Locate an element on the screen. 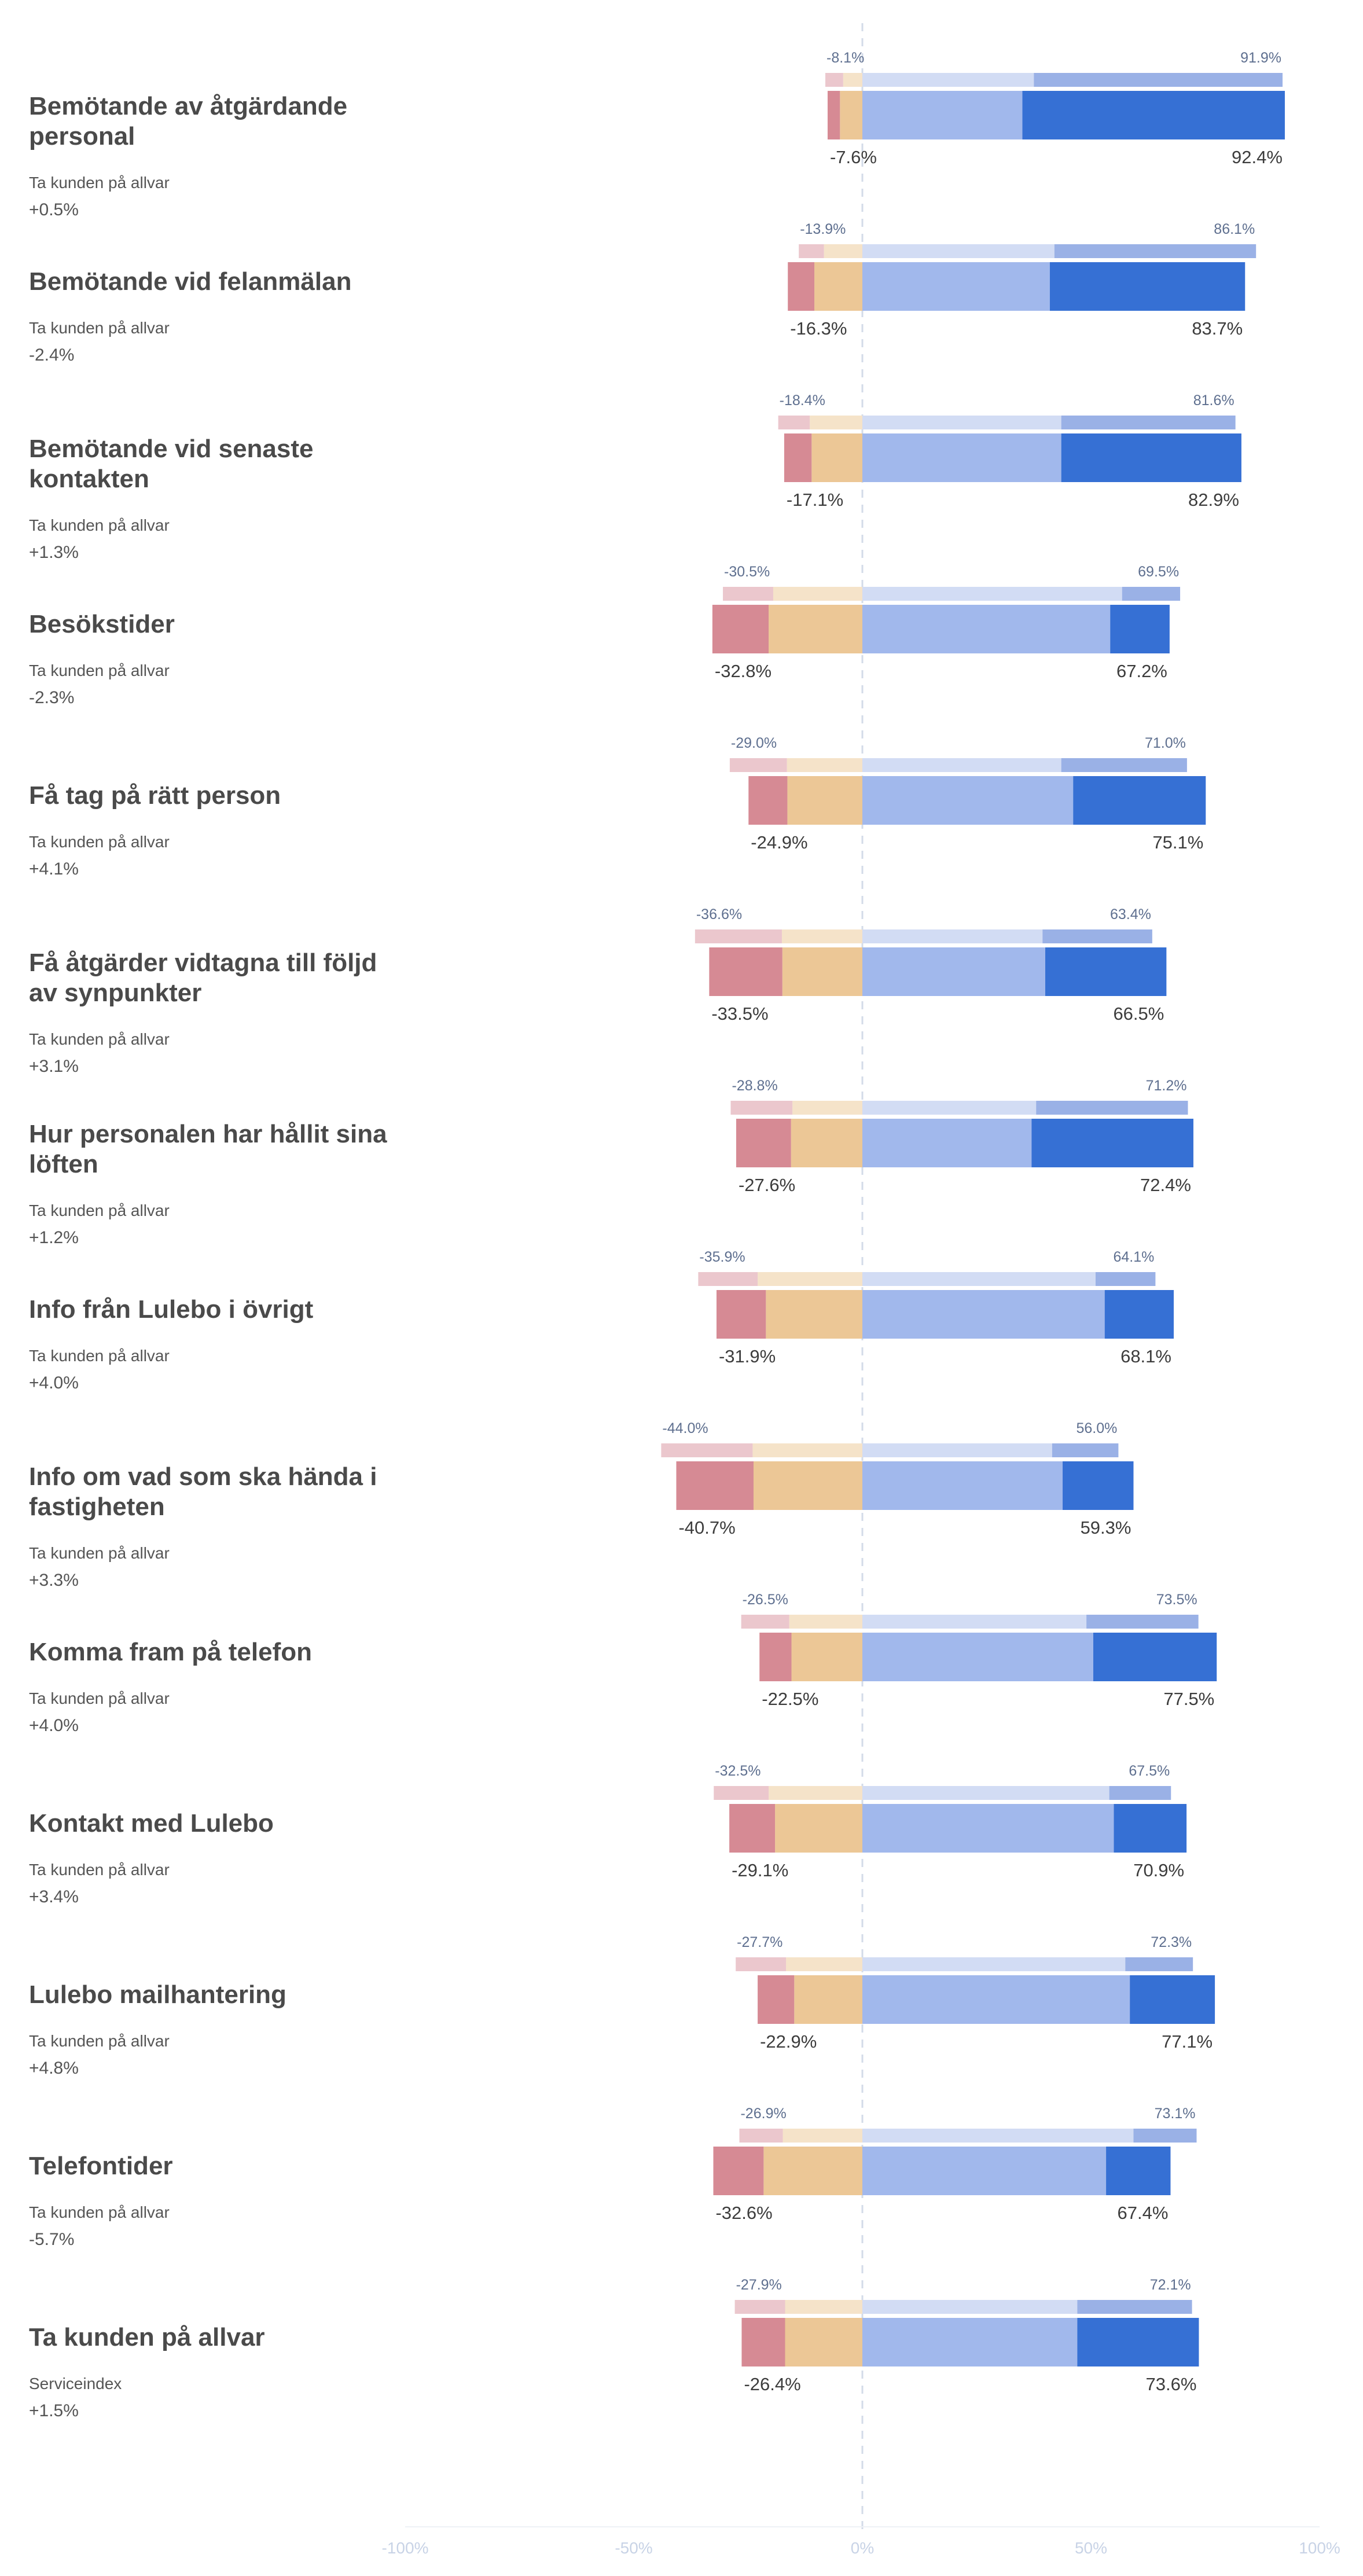 This screenshot has height=2576, width=1363. current-pos-label-2: 82.9% is located at coordinates (1213, 500).